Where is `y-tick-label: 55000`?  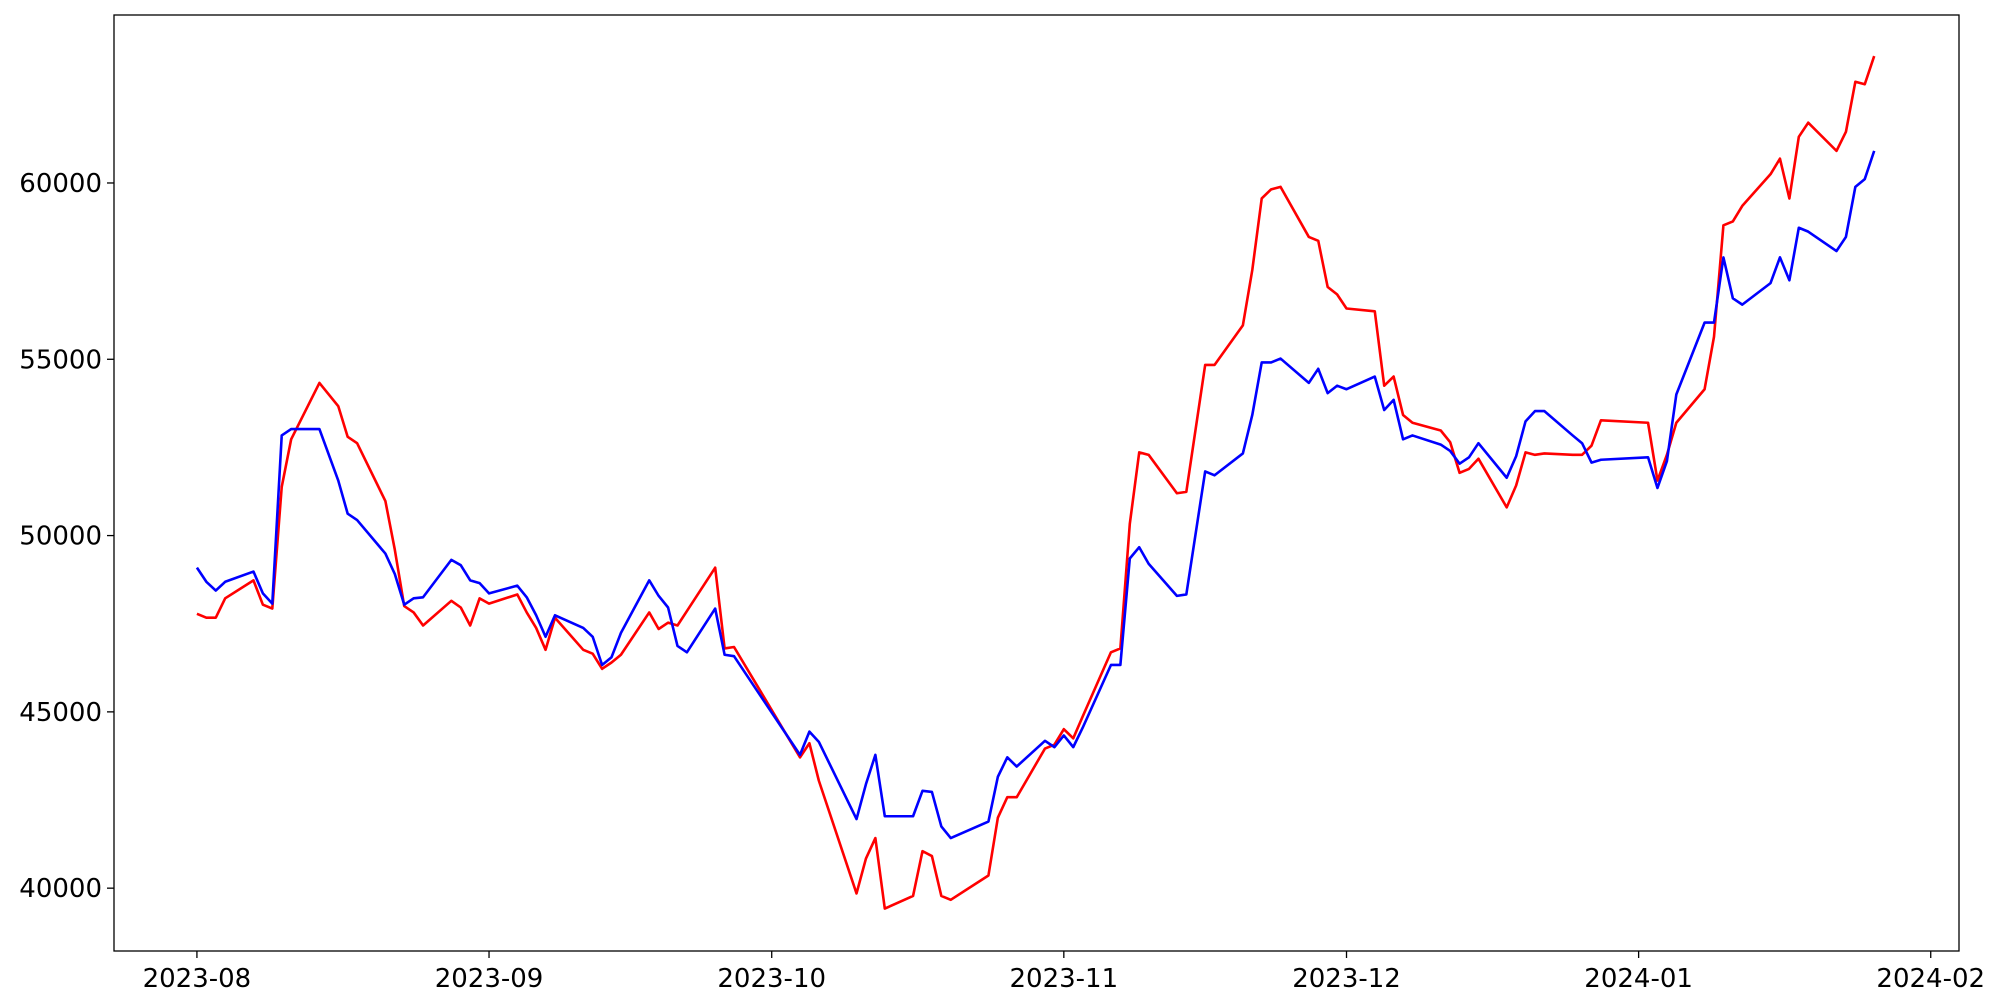
y-tick-label: 55000 is located at coordinates (60, 360).